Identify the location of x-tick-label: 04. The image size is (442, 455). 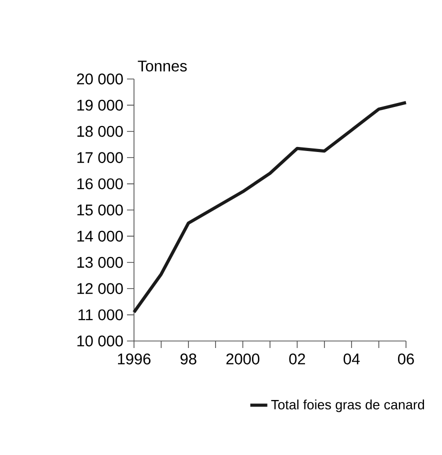
(352, 359).